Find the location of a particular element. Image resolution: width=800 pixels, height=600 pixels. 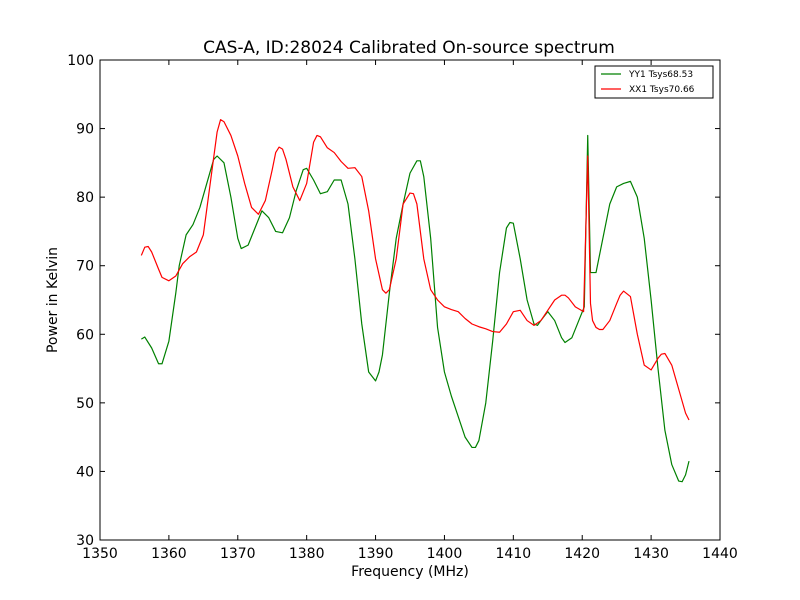

x-axis-label: Frequency (MHz) is located at coordinates (410, 572).